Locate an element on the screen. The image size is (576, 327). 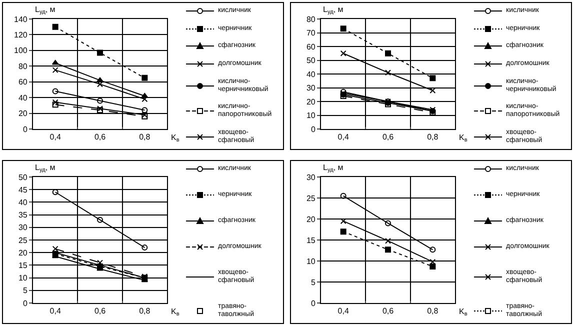
y-tick-label: 45 is located at coordinates (23, 189).